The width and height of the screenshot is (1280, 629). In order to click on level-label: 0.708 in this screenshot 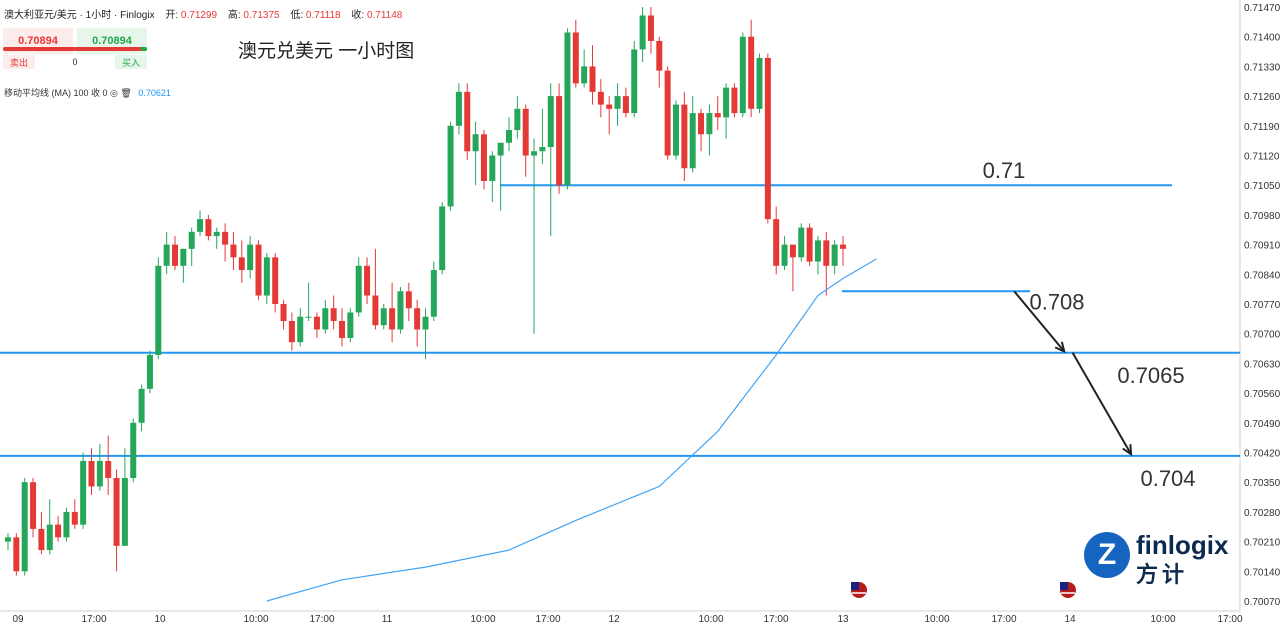, I will do `click(1056, 301)`.